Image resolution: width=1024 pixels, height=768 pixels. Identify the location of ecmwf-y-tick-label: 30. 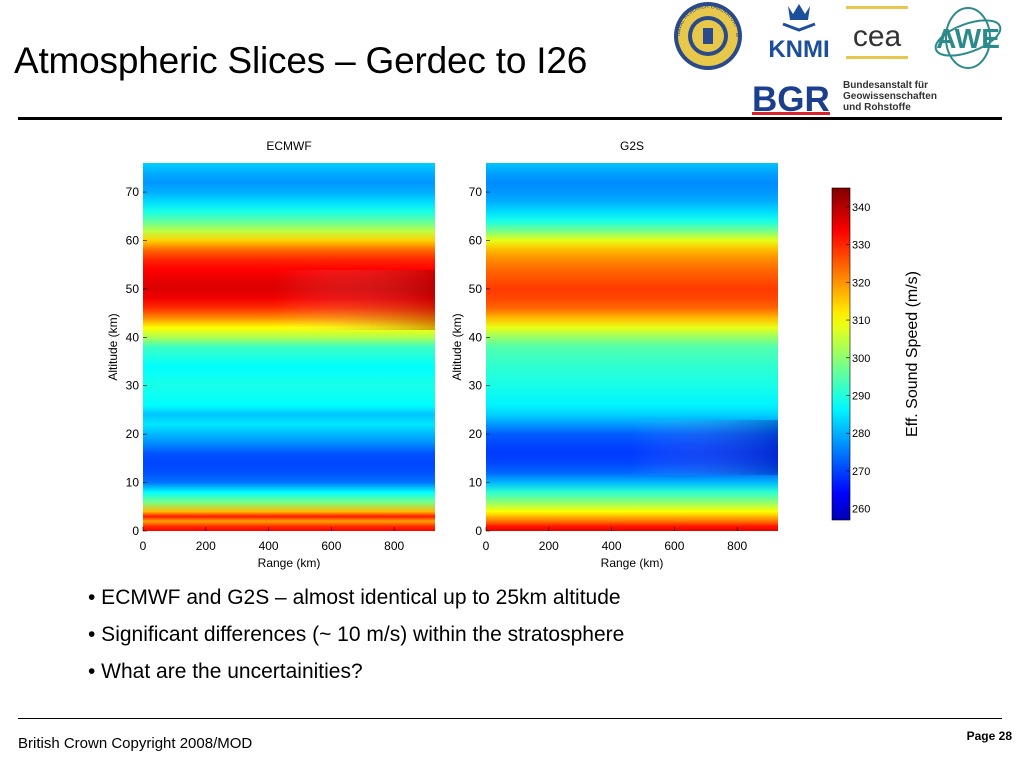
(133, 386).